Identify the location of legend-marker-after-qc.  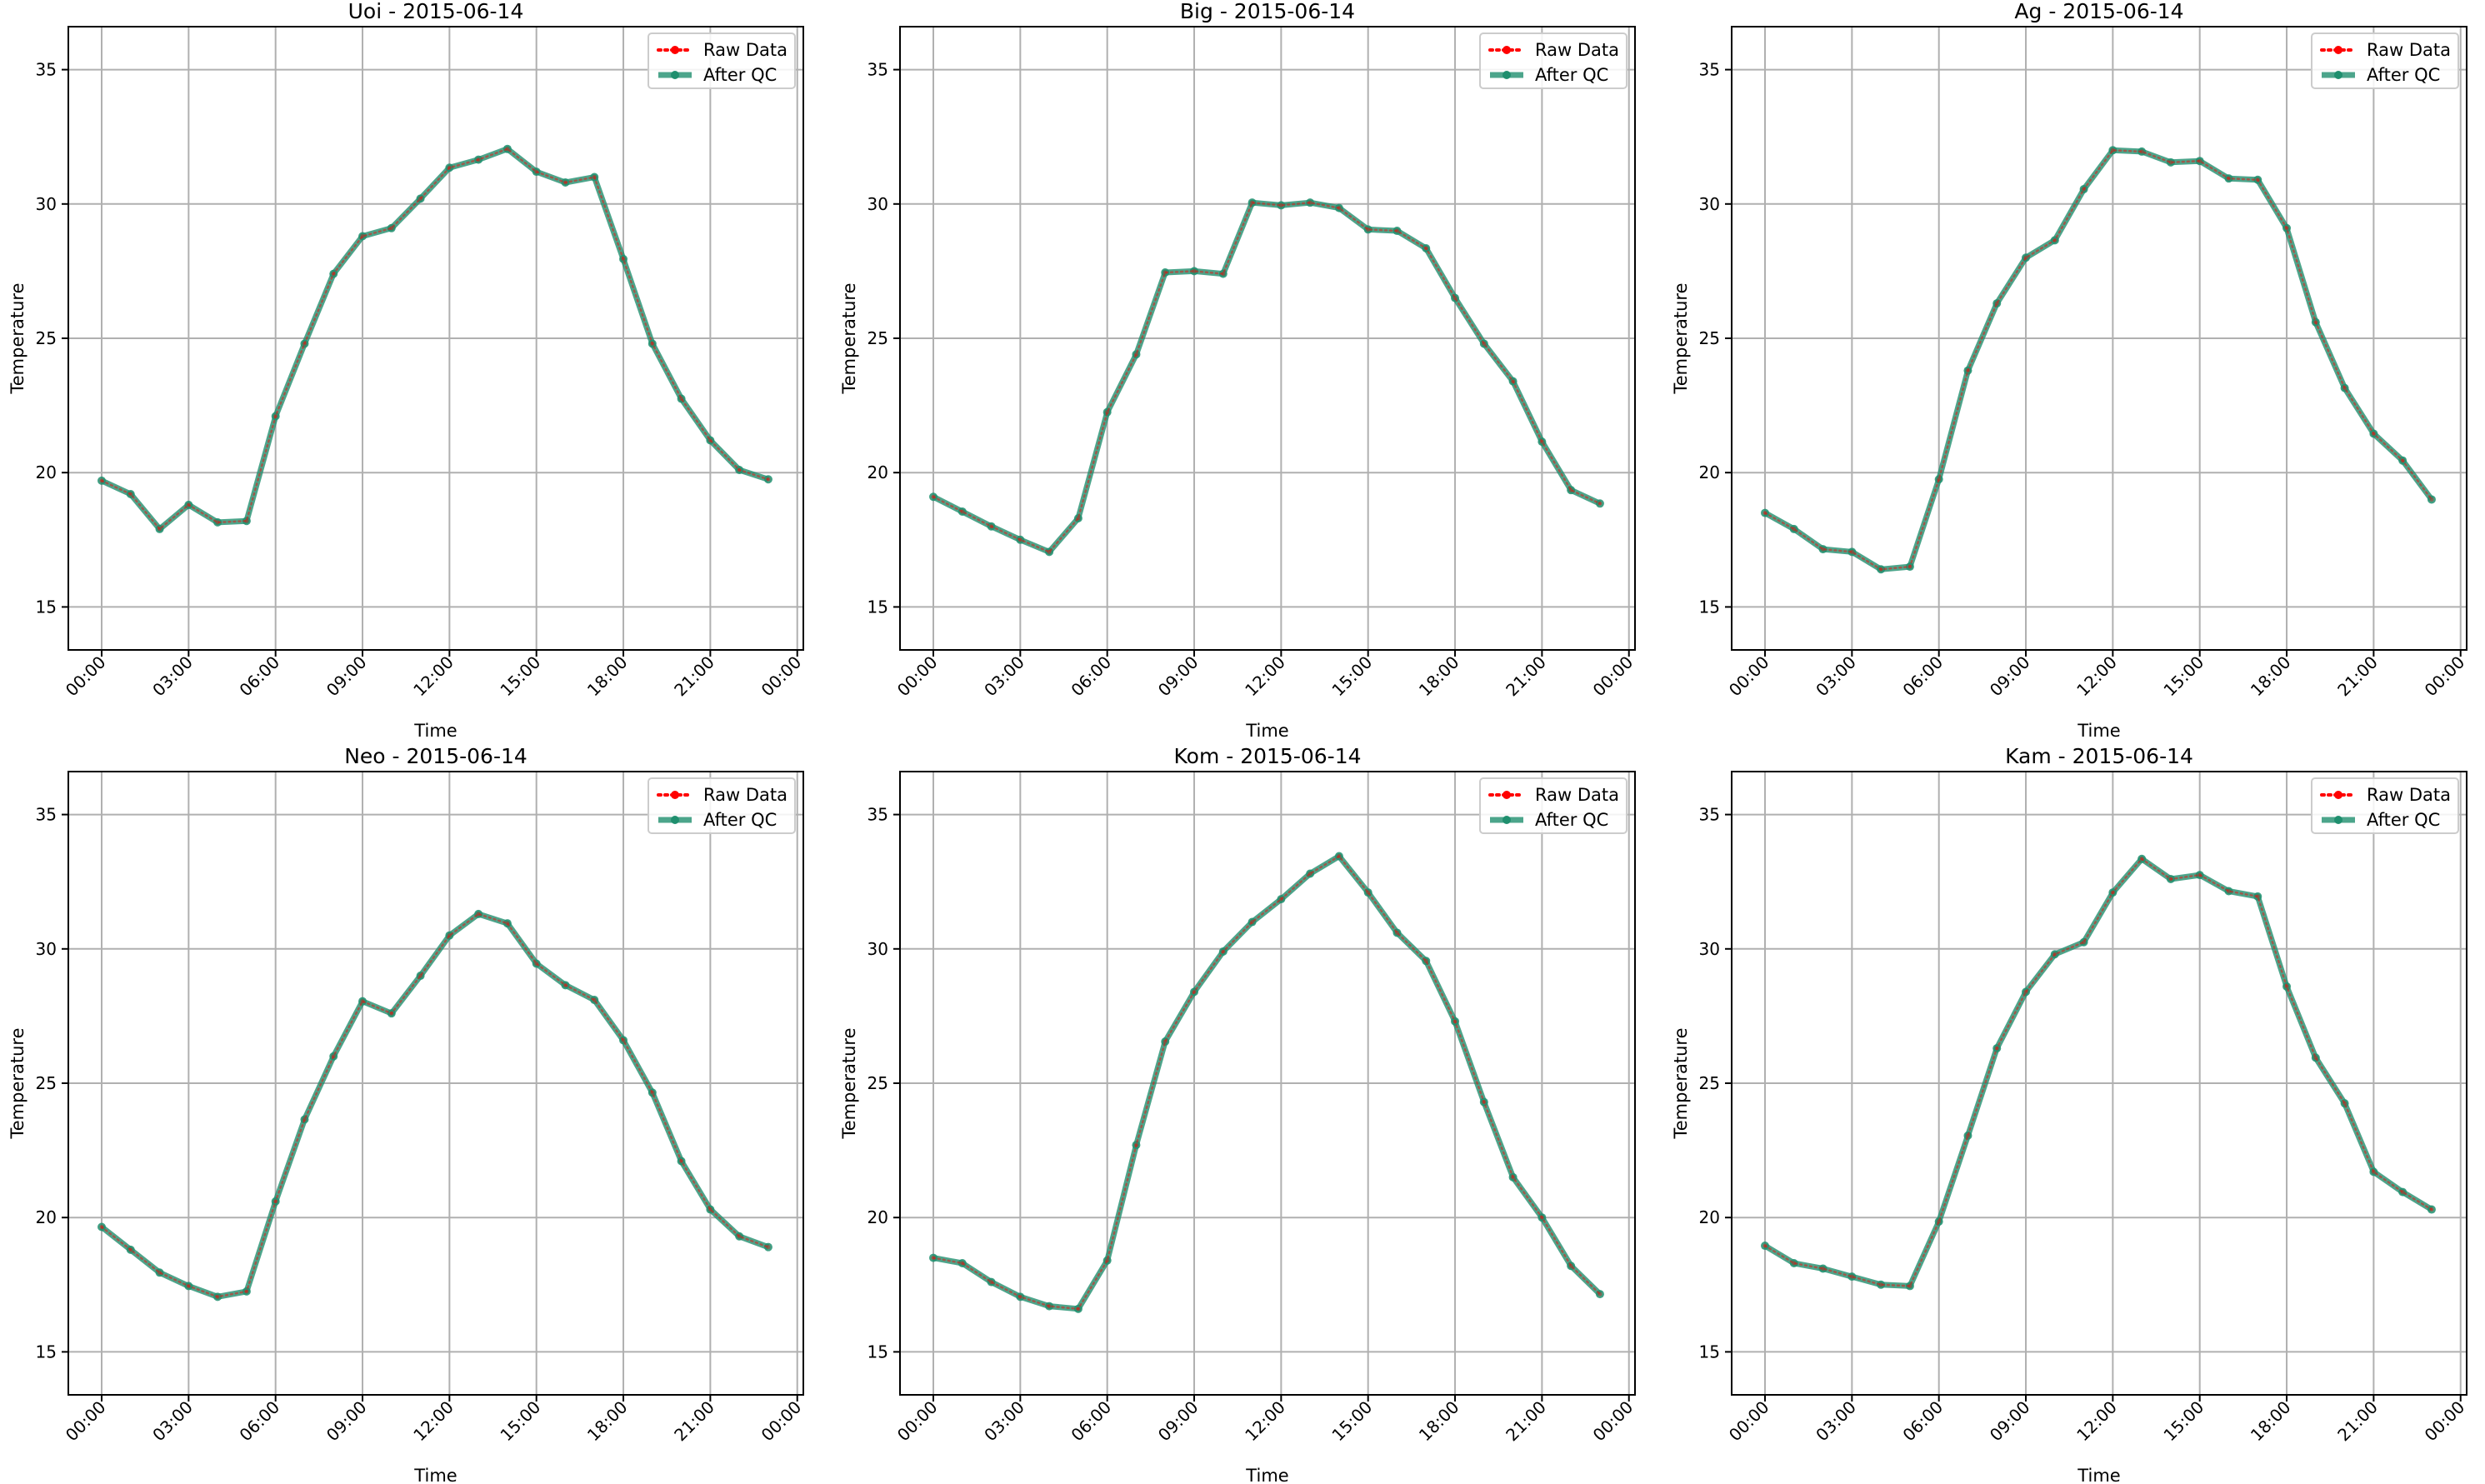
(2338, 820).